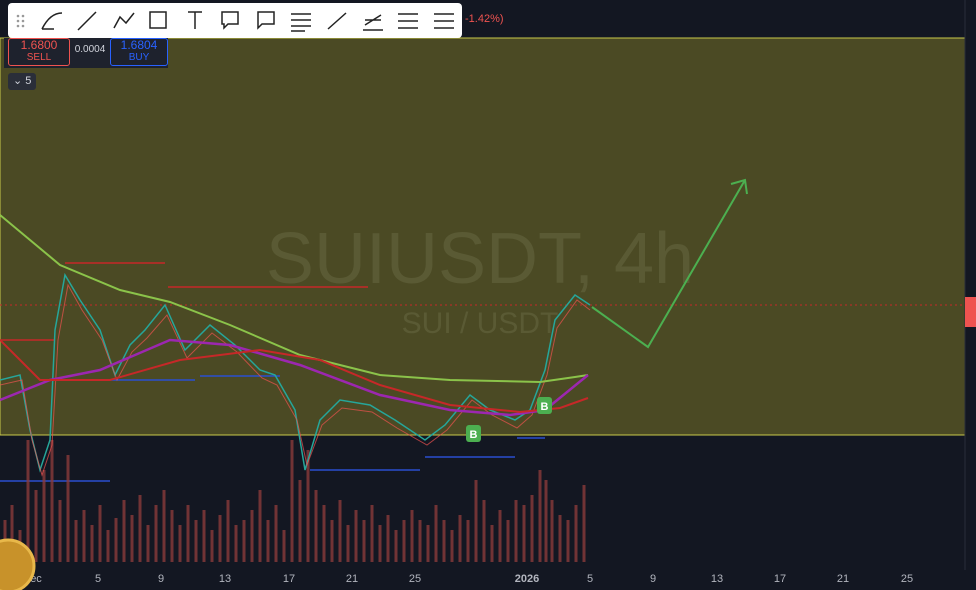 The image size is (976, 590). What do you see at coordinates (28, 81) in the screenshot?
I see `interval-label: 5` at bounding box center [28, 81].